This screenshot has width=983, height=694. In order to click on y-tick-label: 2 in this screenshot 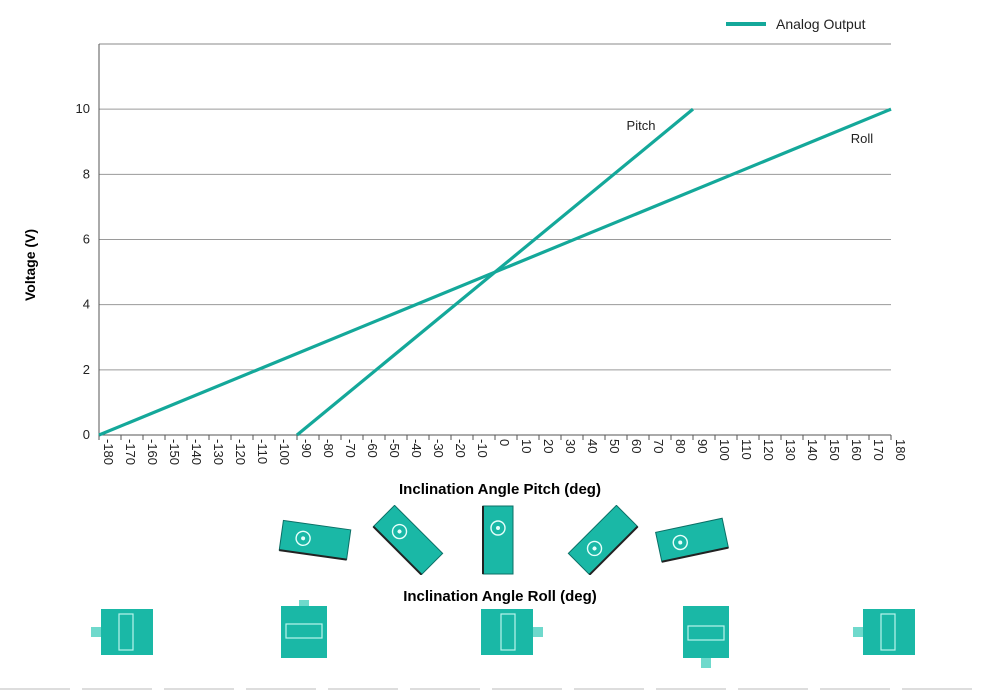, I will do `click(86, 369)`.